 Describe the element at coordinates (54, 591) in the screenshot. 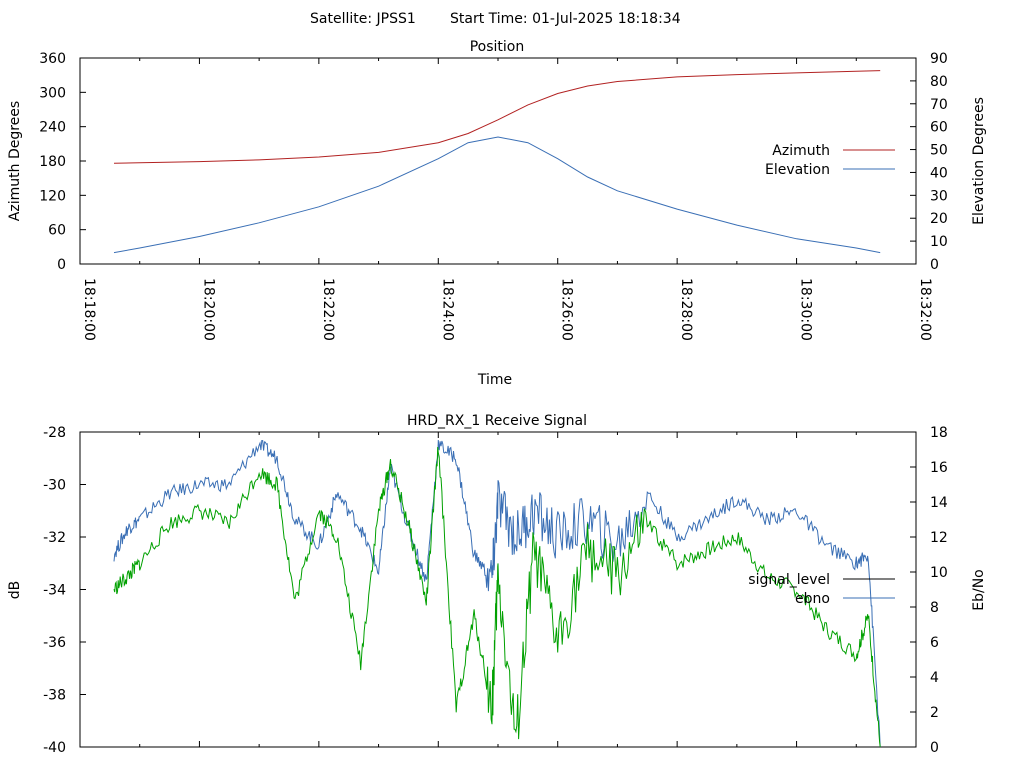

I see `y-tick-label: -34` at that location.